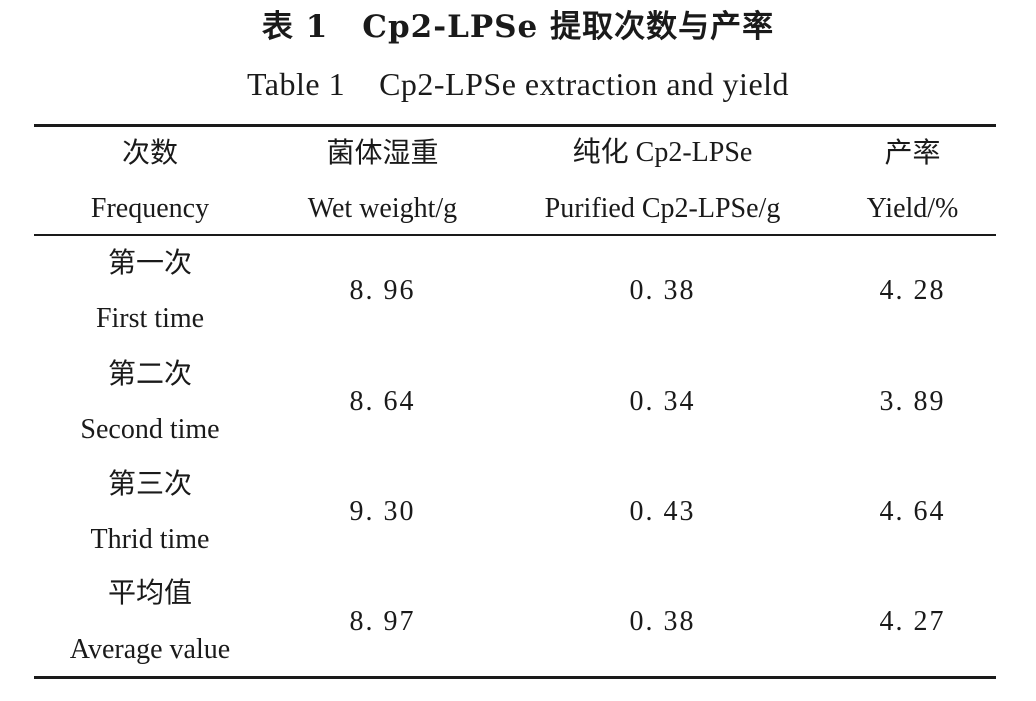 This screenshot has height=701, width=1036. Describe the element at coordinates (149, 592) in the screenshot. I see `row-label-cn: 平均值` at that location.